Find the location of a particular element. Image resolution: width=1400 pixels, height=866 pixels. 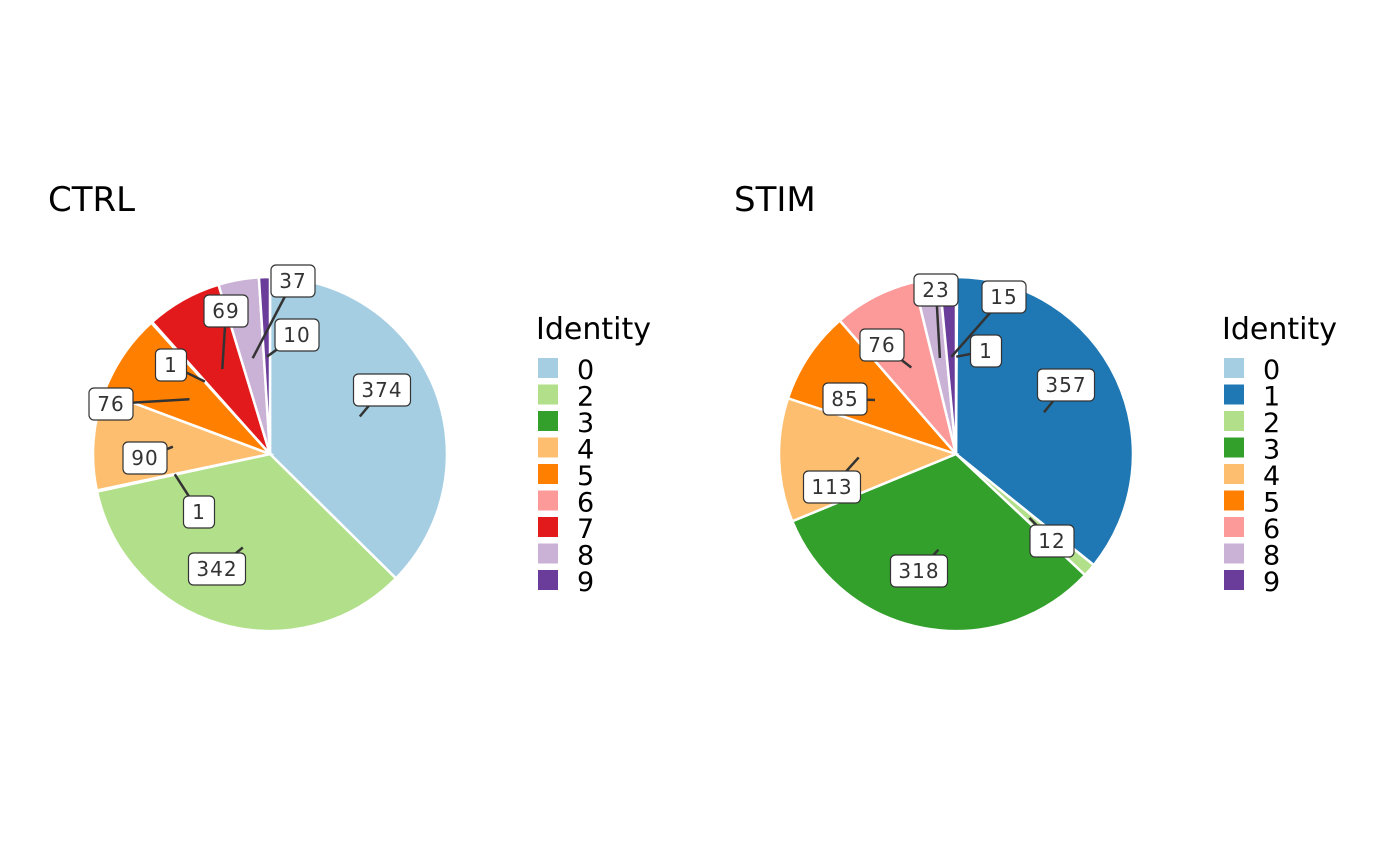

slice-value-label-4: 90 is located at coordinates (144, 458).